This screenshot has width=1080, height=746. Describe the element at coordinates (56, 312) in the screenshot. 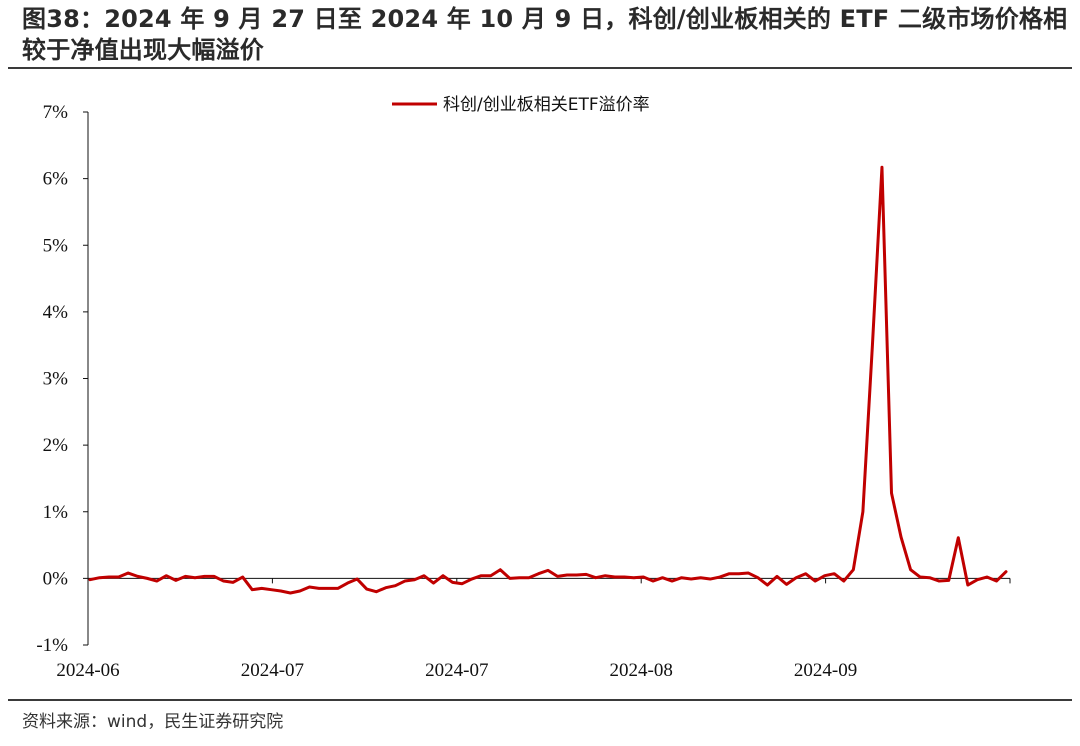

I see `y-tick-label: 4%` at that location.